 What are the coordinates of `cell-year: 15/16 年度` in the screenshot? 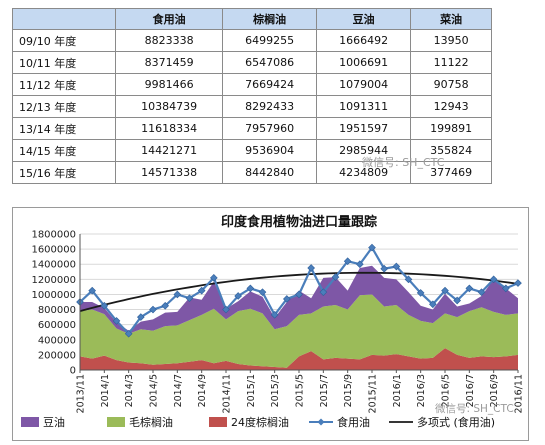 It's located at (64, 172).